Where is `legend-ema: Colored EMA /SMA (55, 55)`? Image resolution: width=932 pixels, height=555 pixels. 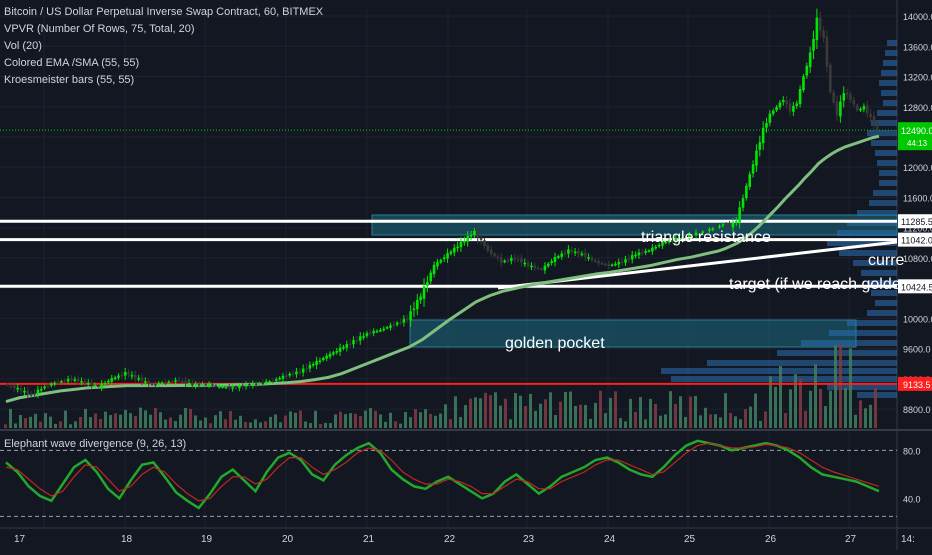 legend-ema: Colored EMA /SMA (55, 55) is located at coordinates (72, 63).